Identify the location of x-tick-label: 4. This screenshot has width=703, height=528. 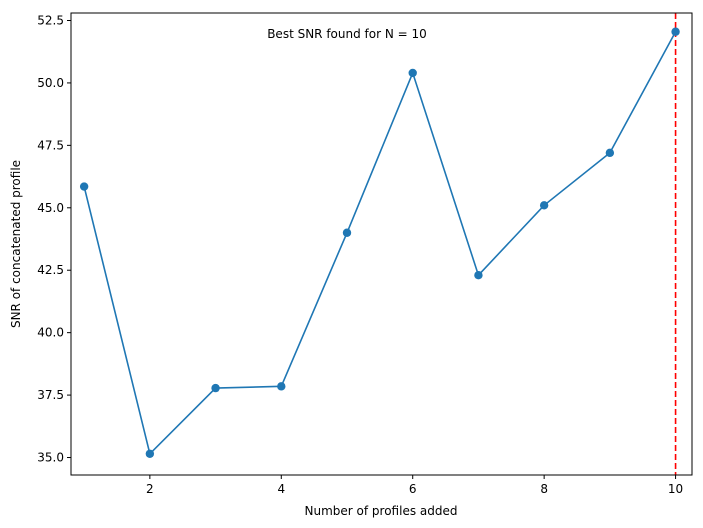
(281, 489).